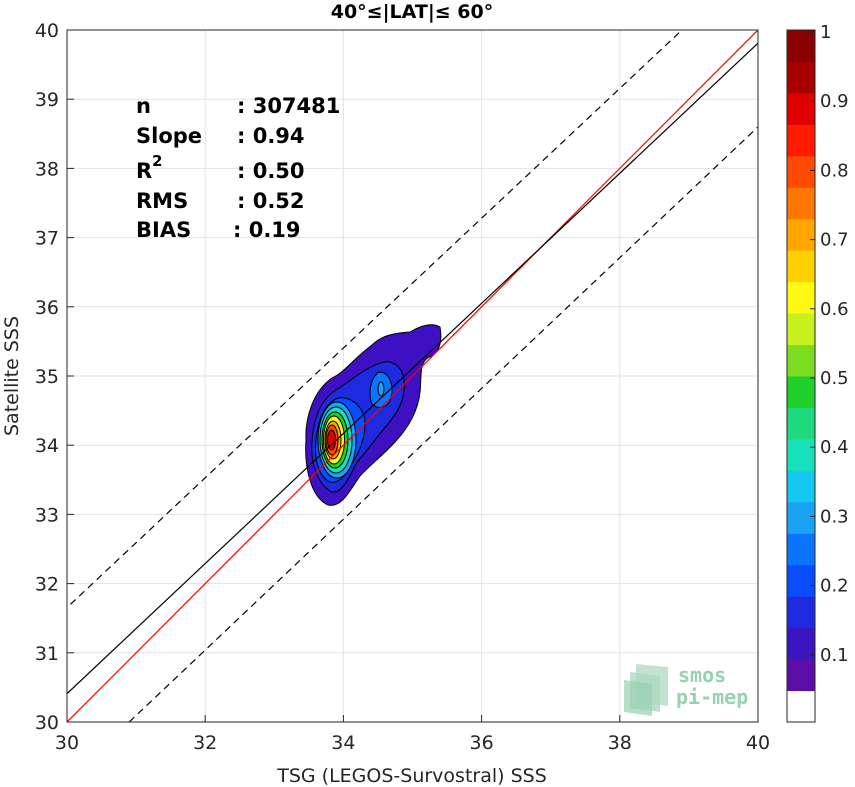 The width and height of the screenshot is (855, 787). Describe the element at coordinates (834, 101) in the screenshot. I see `colorbar-tick-label: 0.9` at that location.